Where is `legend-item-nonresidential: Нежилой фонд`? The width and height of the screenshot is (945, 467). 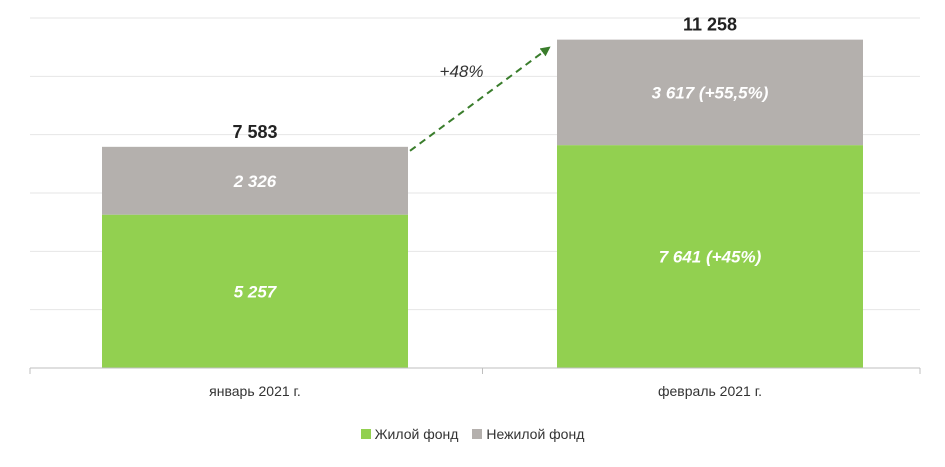
legend-item-nonresidential: Нежилой фонд is located at coordinates (528, 434).